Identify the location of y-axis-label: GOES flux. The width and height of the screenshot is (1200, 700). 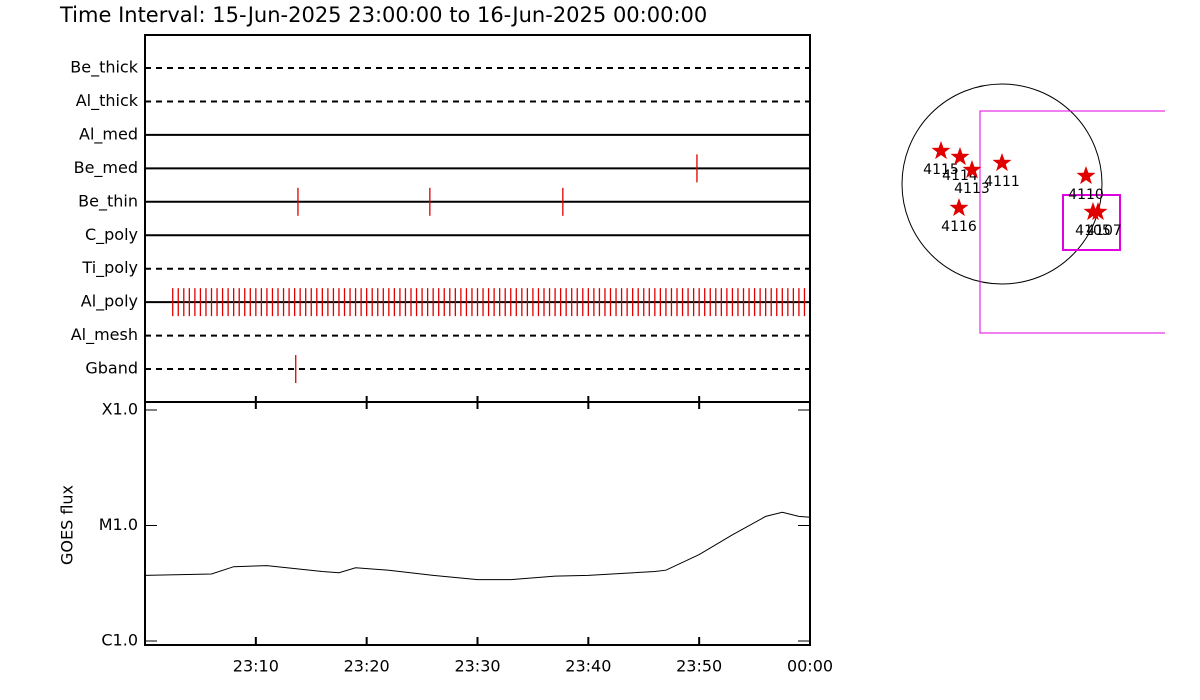
(67, 525).